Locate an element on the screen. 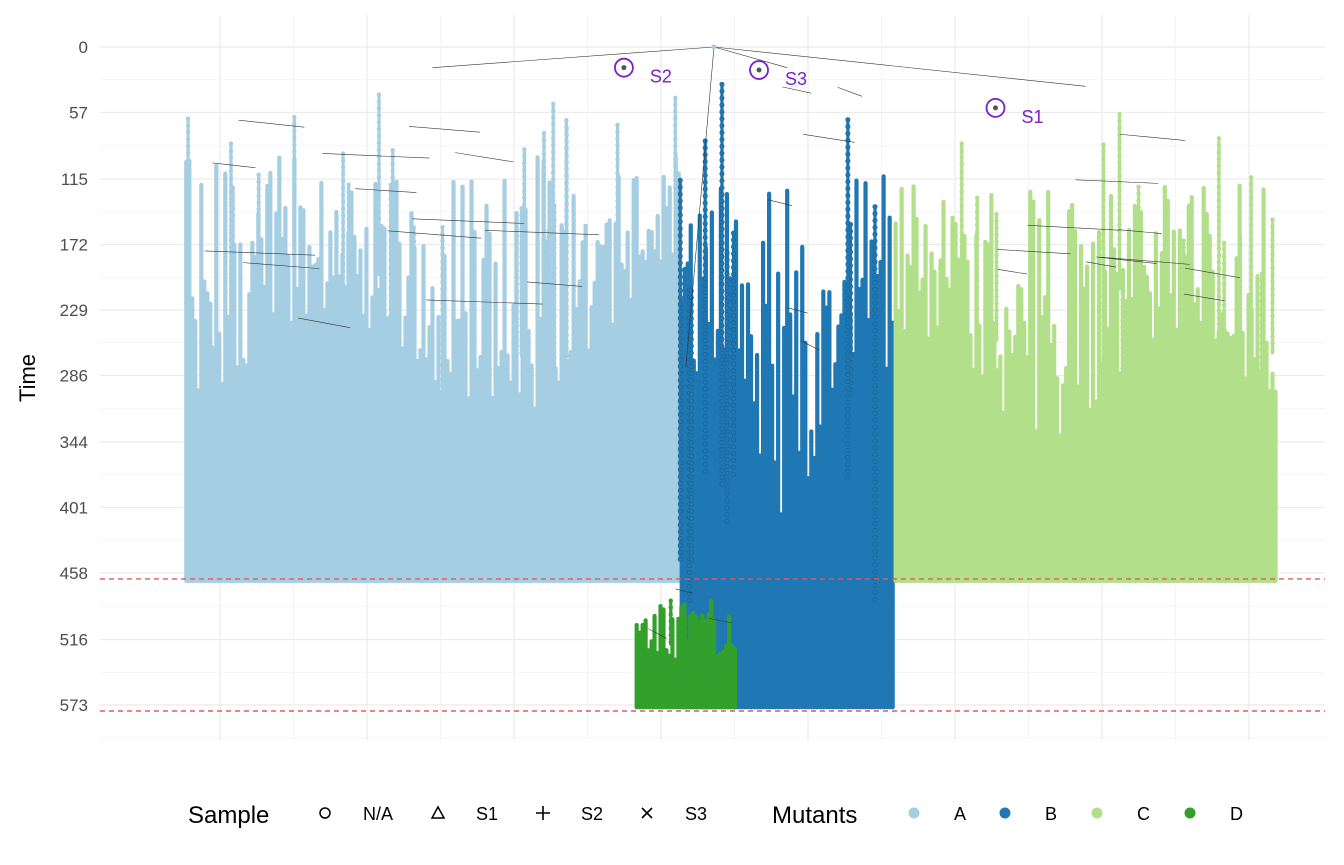  y-tick-label: 573 is located at coordinates (74, 705).